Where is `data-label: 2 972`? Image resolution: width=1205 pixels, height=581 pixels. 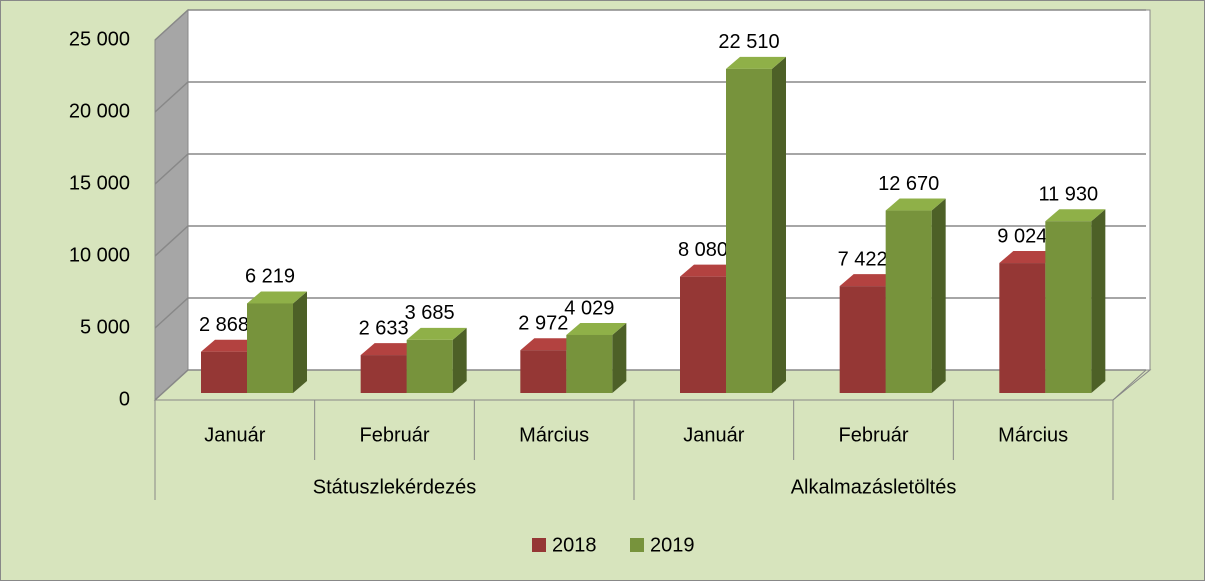 data-label: 2 972 is located at coordinates (543, 323).